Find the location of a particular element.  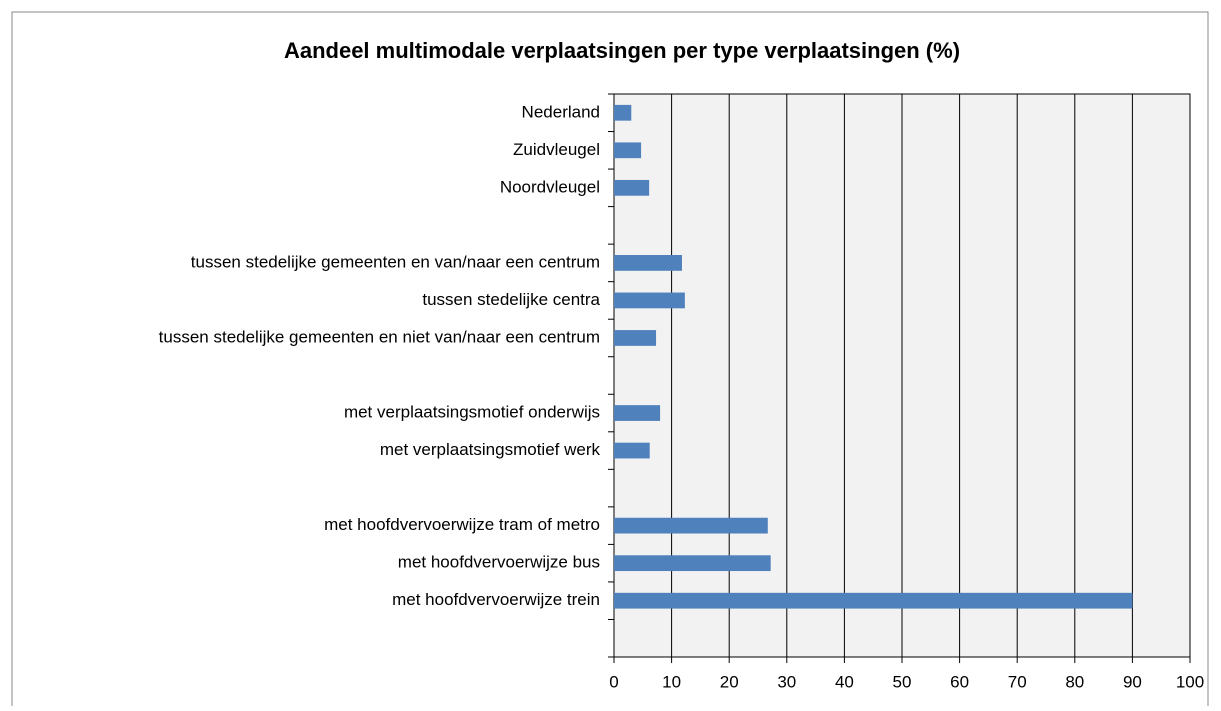

y-tick-label: Nederland is located at coordinates (561, 111).